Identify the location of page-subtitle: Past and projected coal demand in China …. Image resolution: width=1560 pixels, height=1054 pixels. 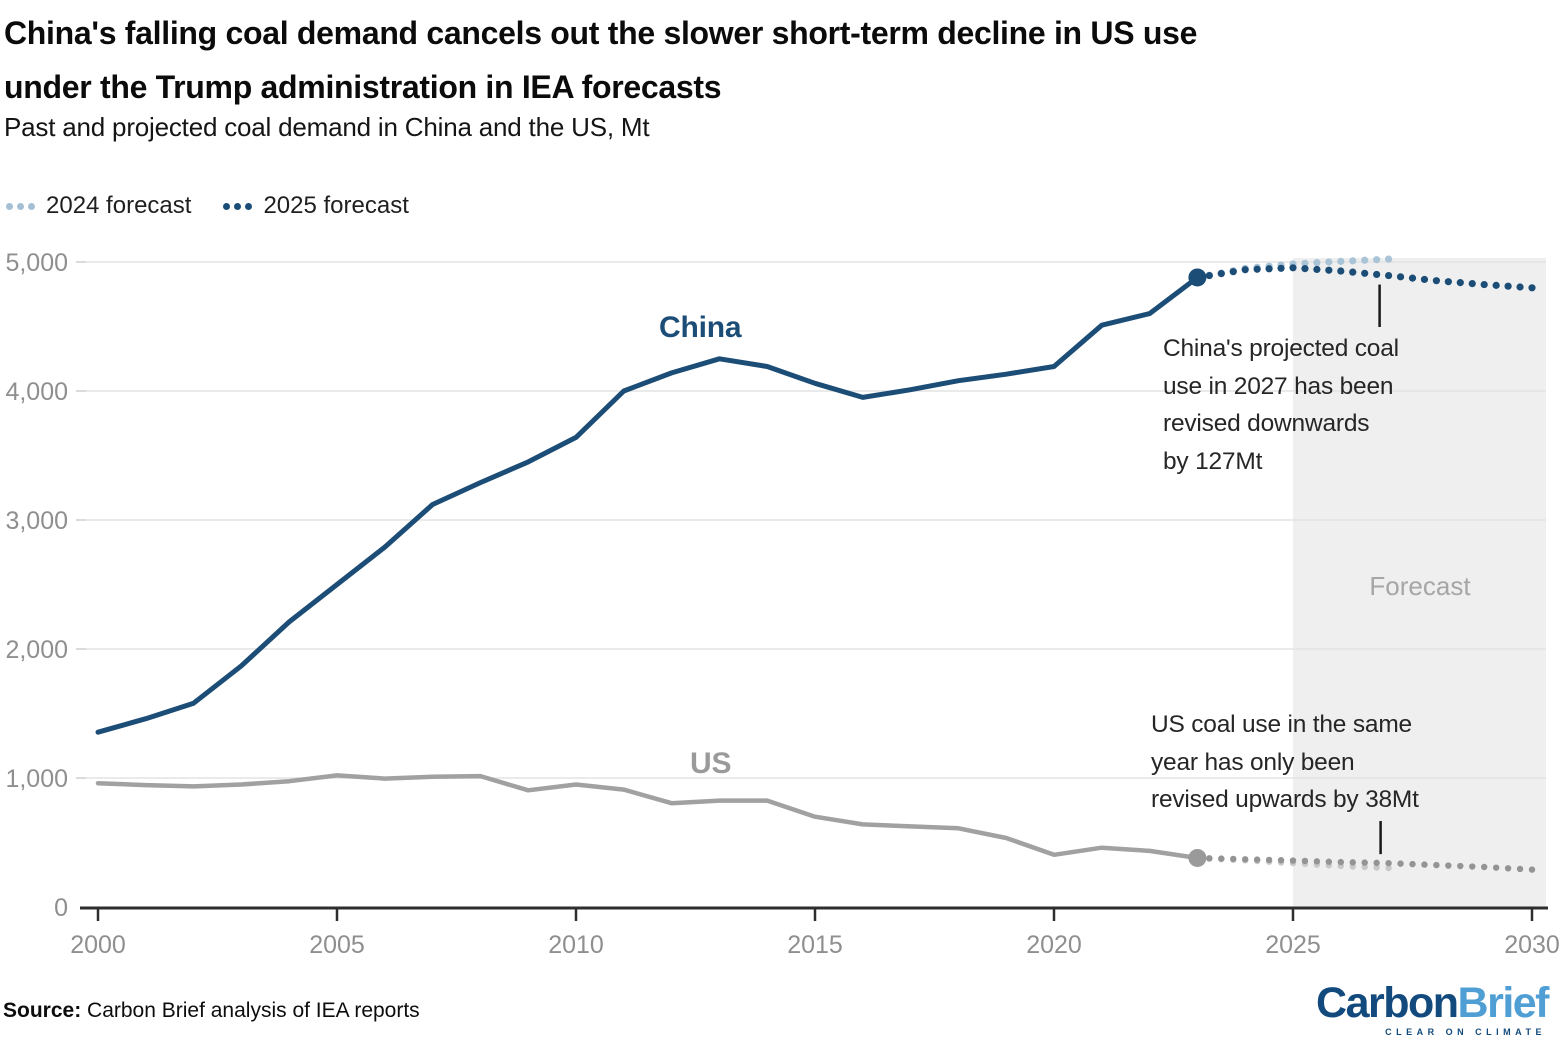
(327, 127).